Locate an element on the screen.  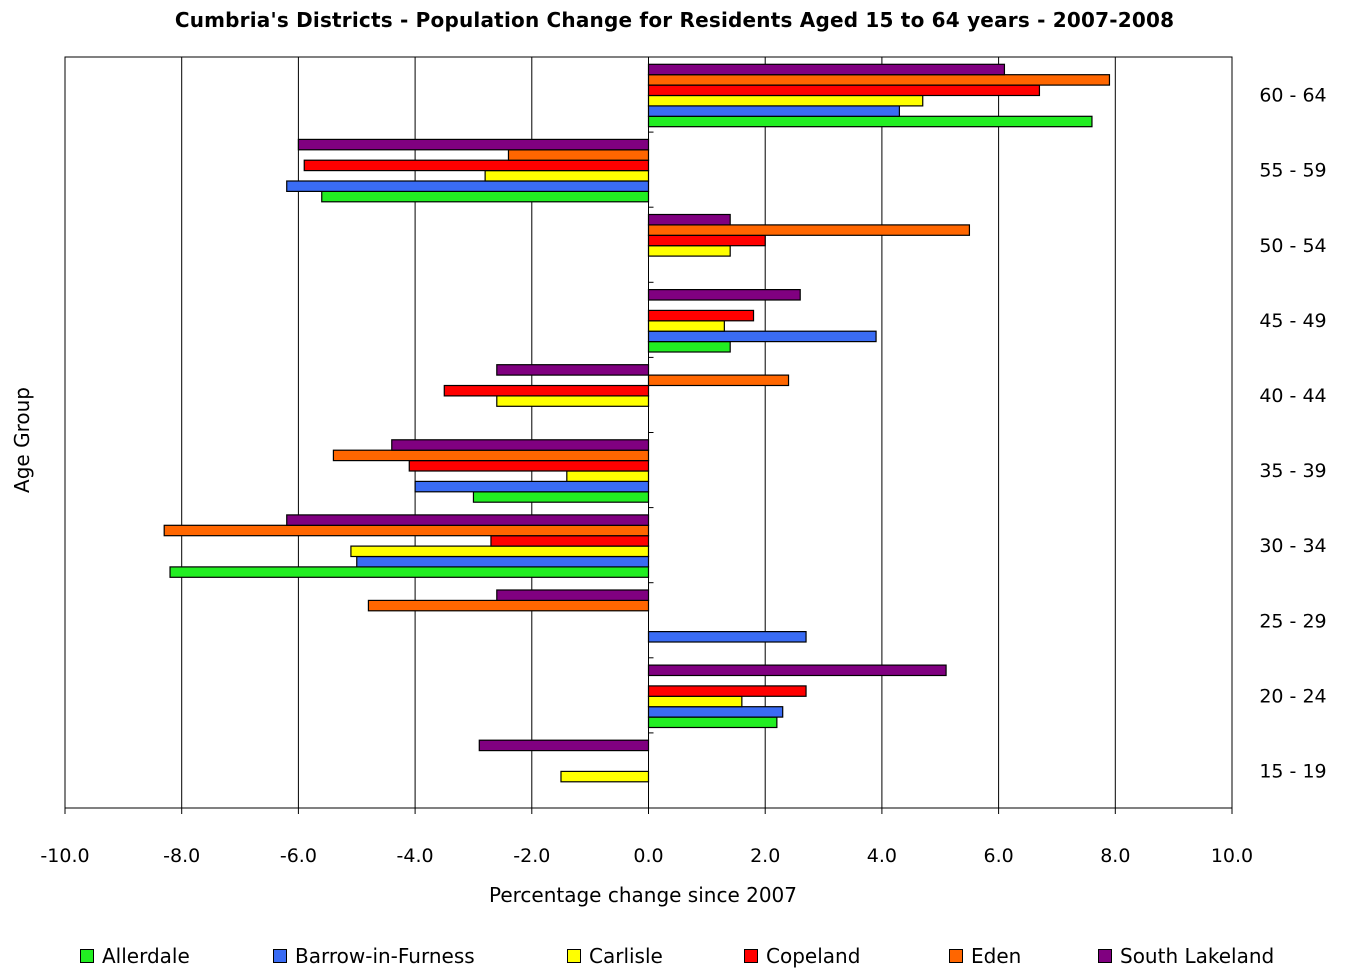
x-tick-label: 6.0 is located at coordinates (998, 856).